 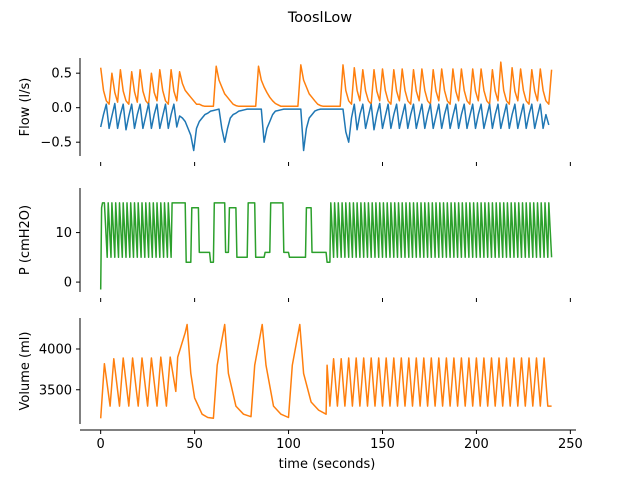 What do you see at coordinates (101, 444) in the screenshot?
I see `xtick-label-0: 0` at bounding box center [101, 444].